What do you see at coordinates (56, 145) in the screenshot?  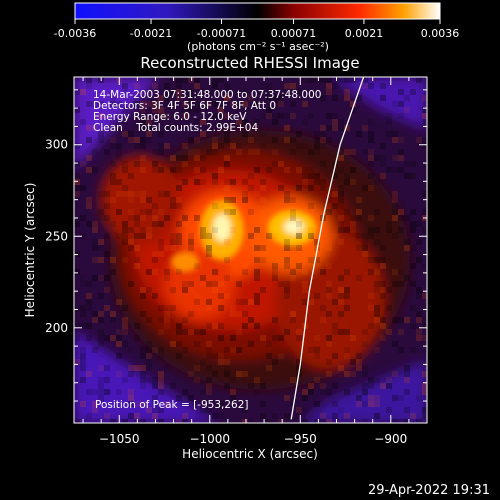 I see `y-tick-label: 300` at bounding box center [56, 145].